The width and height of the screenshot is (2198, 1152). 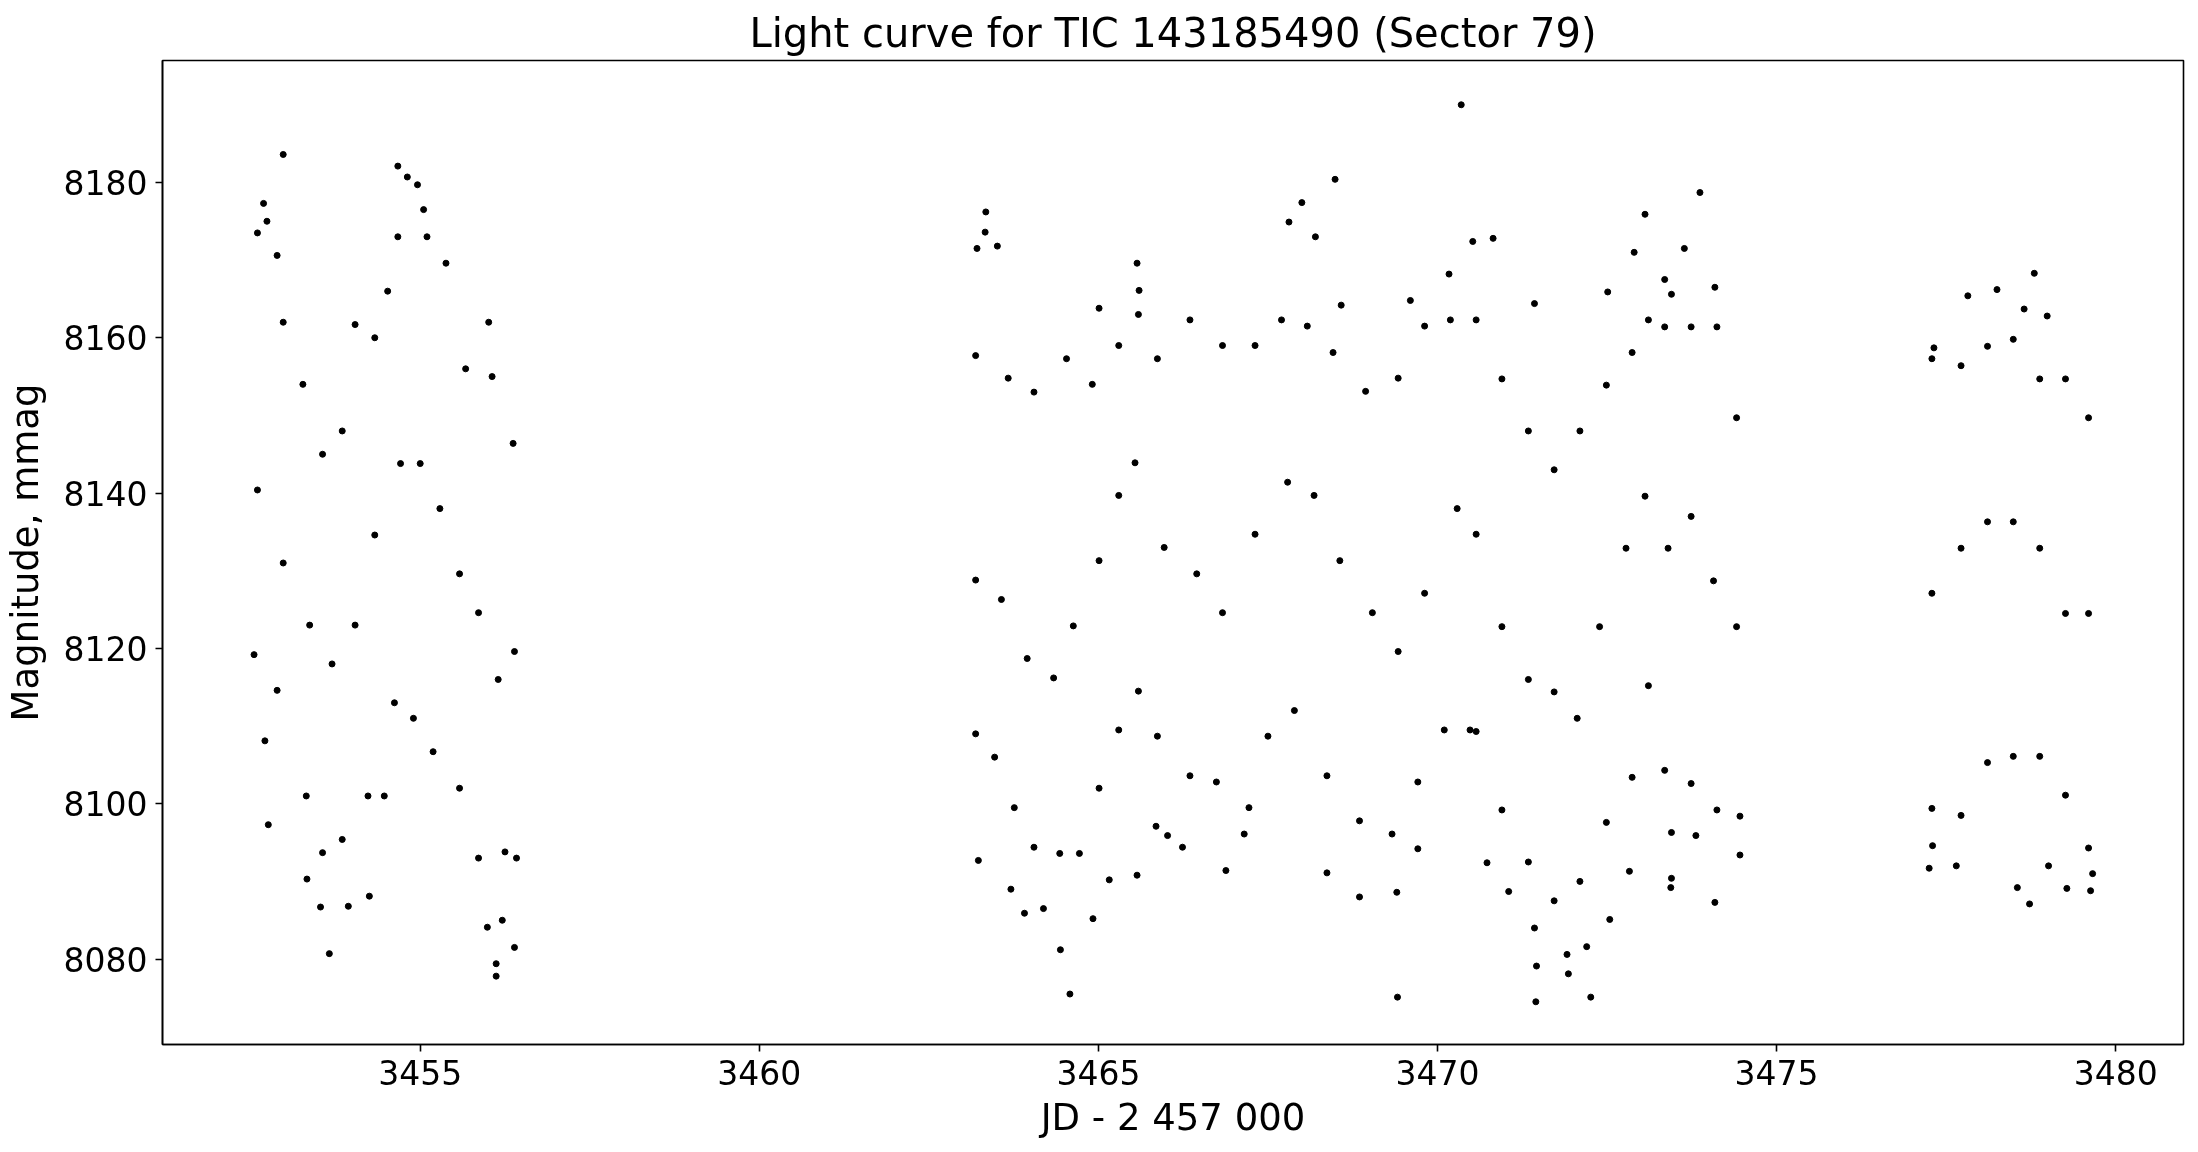 What do you see at coordinates (2115, 1073) in the screenshot?
I see `x-tick-label: 3480` at bounding box center [2115, 1073].